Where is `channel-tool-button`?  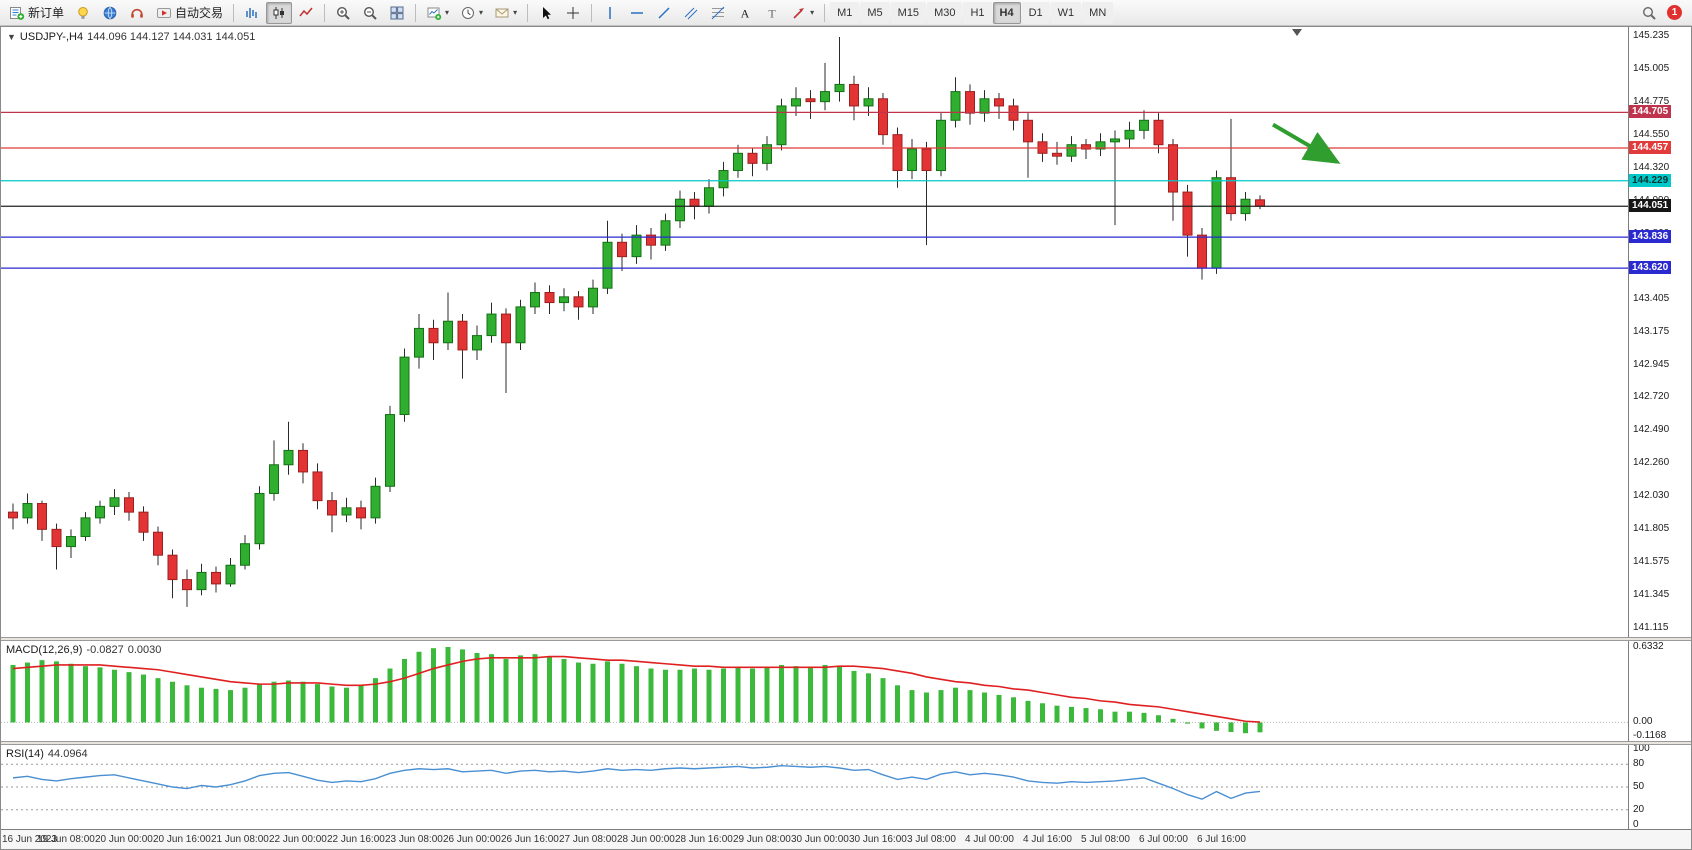
channel-tool-button is located at coordinates (691, 13).